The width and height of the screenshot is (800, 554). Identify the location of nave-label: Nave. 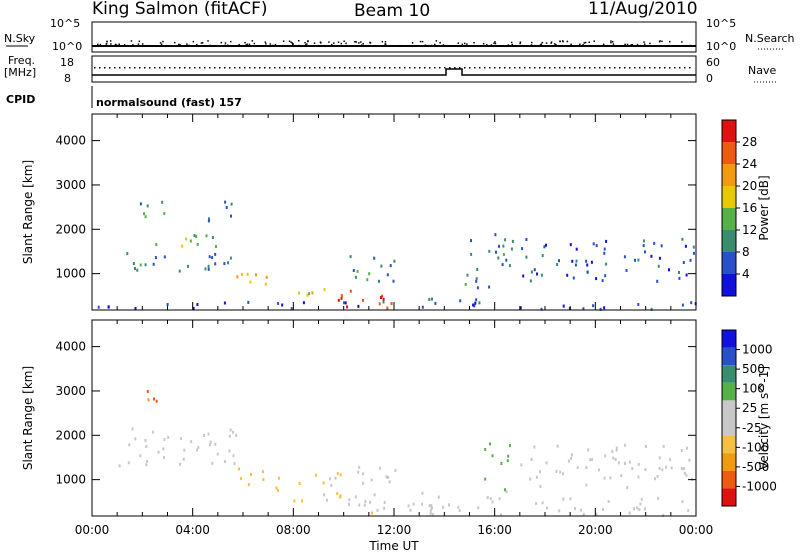
(762, 70).